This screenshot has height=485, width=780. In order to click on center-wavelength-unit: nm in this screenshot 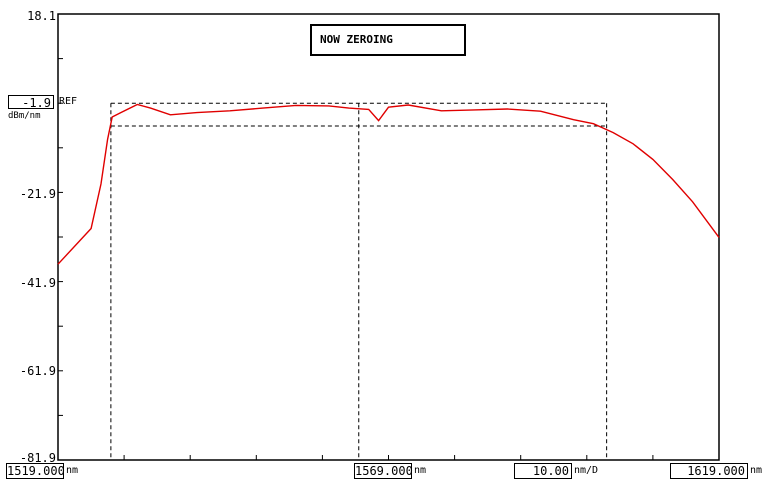, I will do `click(420, 470)`.